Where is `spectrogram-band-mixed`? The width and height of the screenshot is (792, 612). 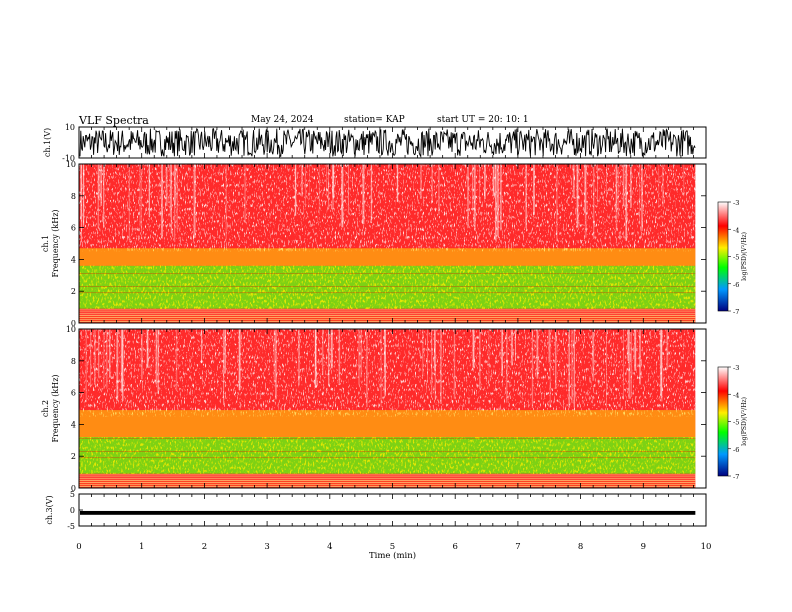 spectrogram-band-mixed is located at coordinates (387, 319).